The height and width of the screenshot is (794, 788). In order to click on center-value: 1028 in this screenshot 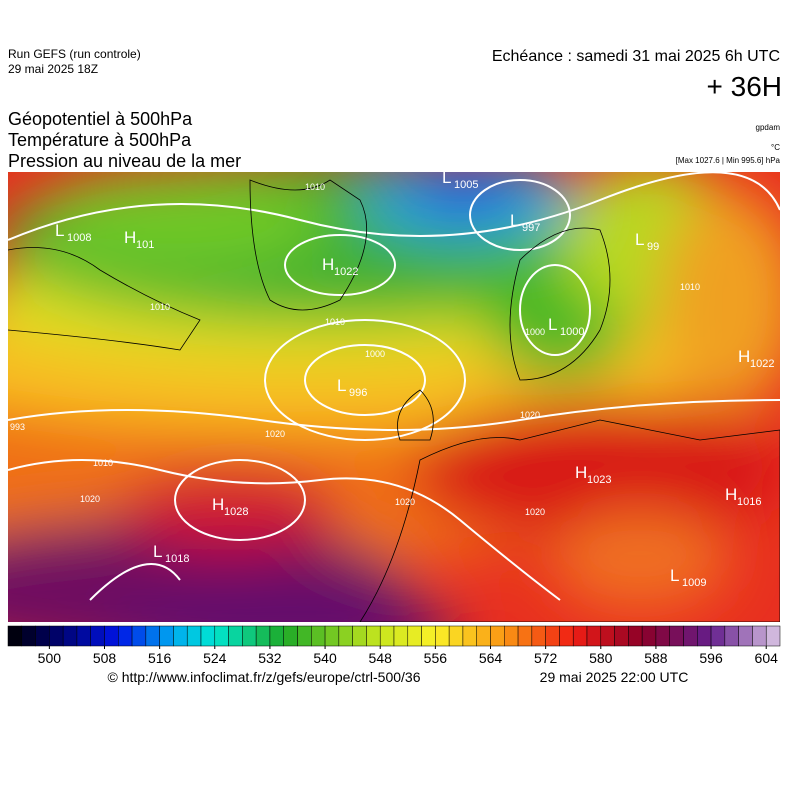, I will do `click(236, 512)`.